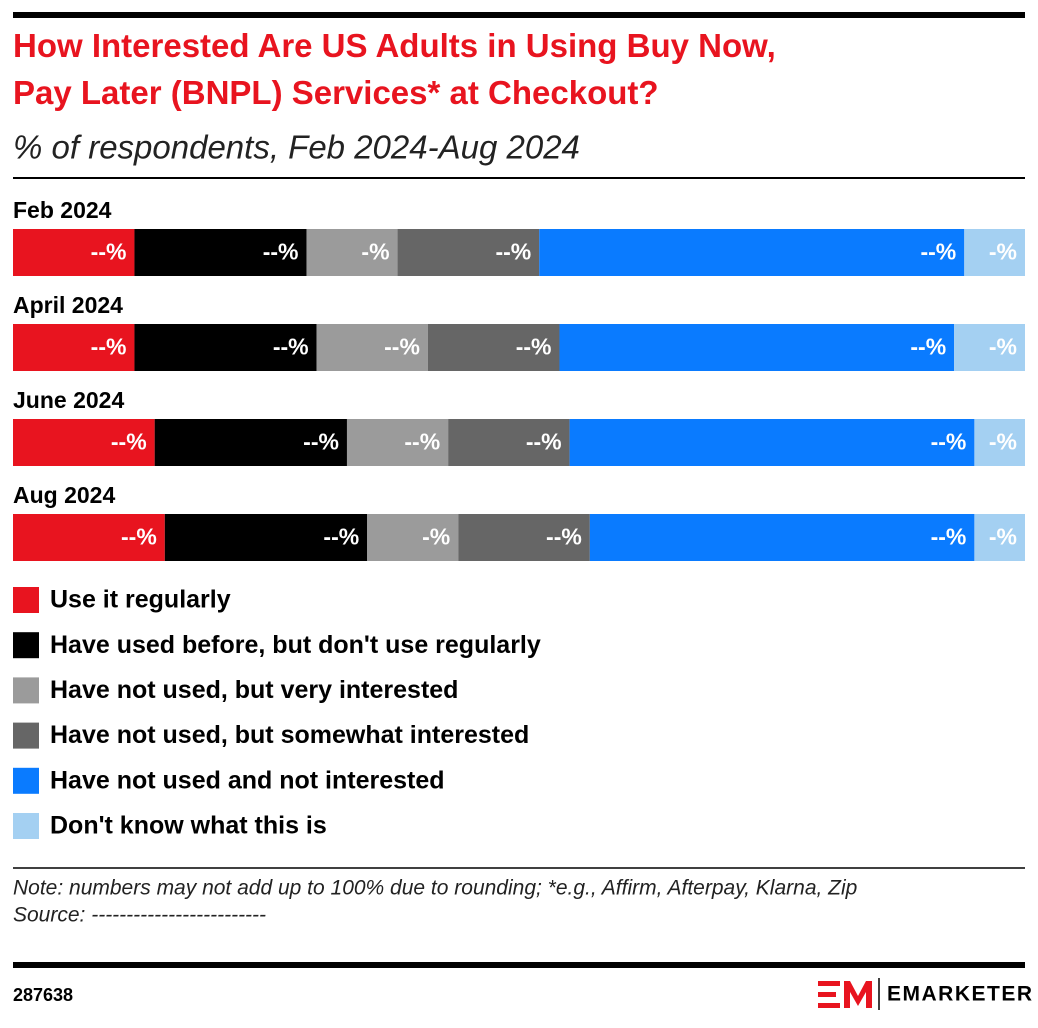 The height and width of the screenshot is (1028, 1038). I want to click on legend-label: Have not used, but somewhat interested, so click(289, 735).